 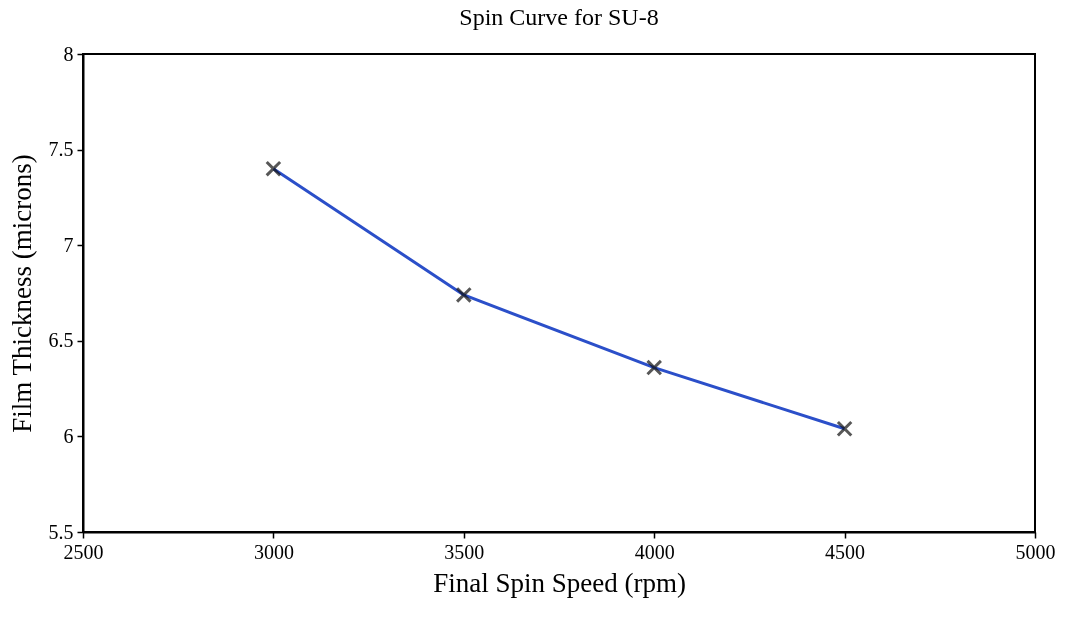 I want to click on y-tick-label: 8, so click(x=68, y=53).